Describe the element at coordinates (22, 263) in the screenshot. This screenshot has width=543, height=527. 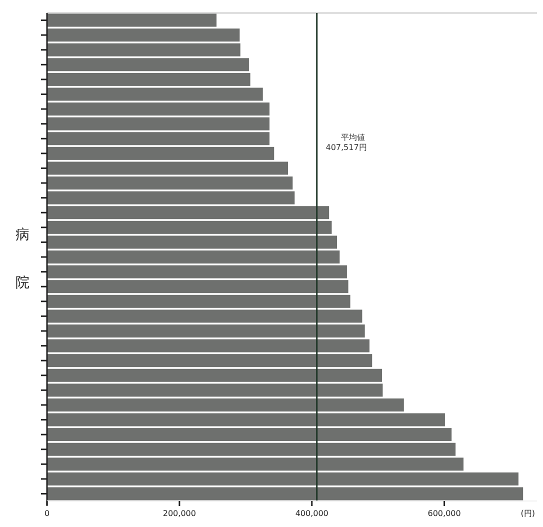
I see `y-axis-title: 病院` at that location.